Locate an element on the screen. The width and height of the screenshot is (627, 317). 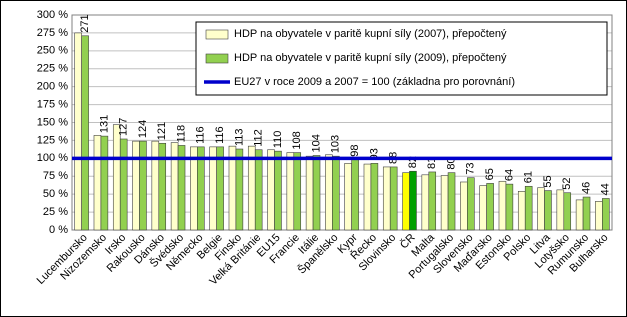
y-tick-label: 250 % is located at coordinates (52, 51).